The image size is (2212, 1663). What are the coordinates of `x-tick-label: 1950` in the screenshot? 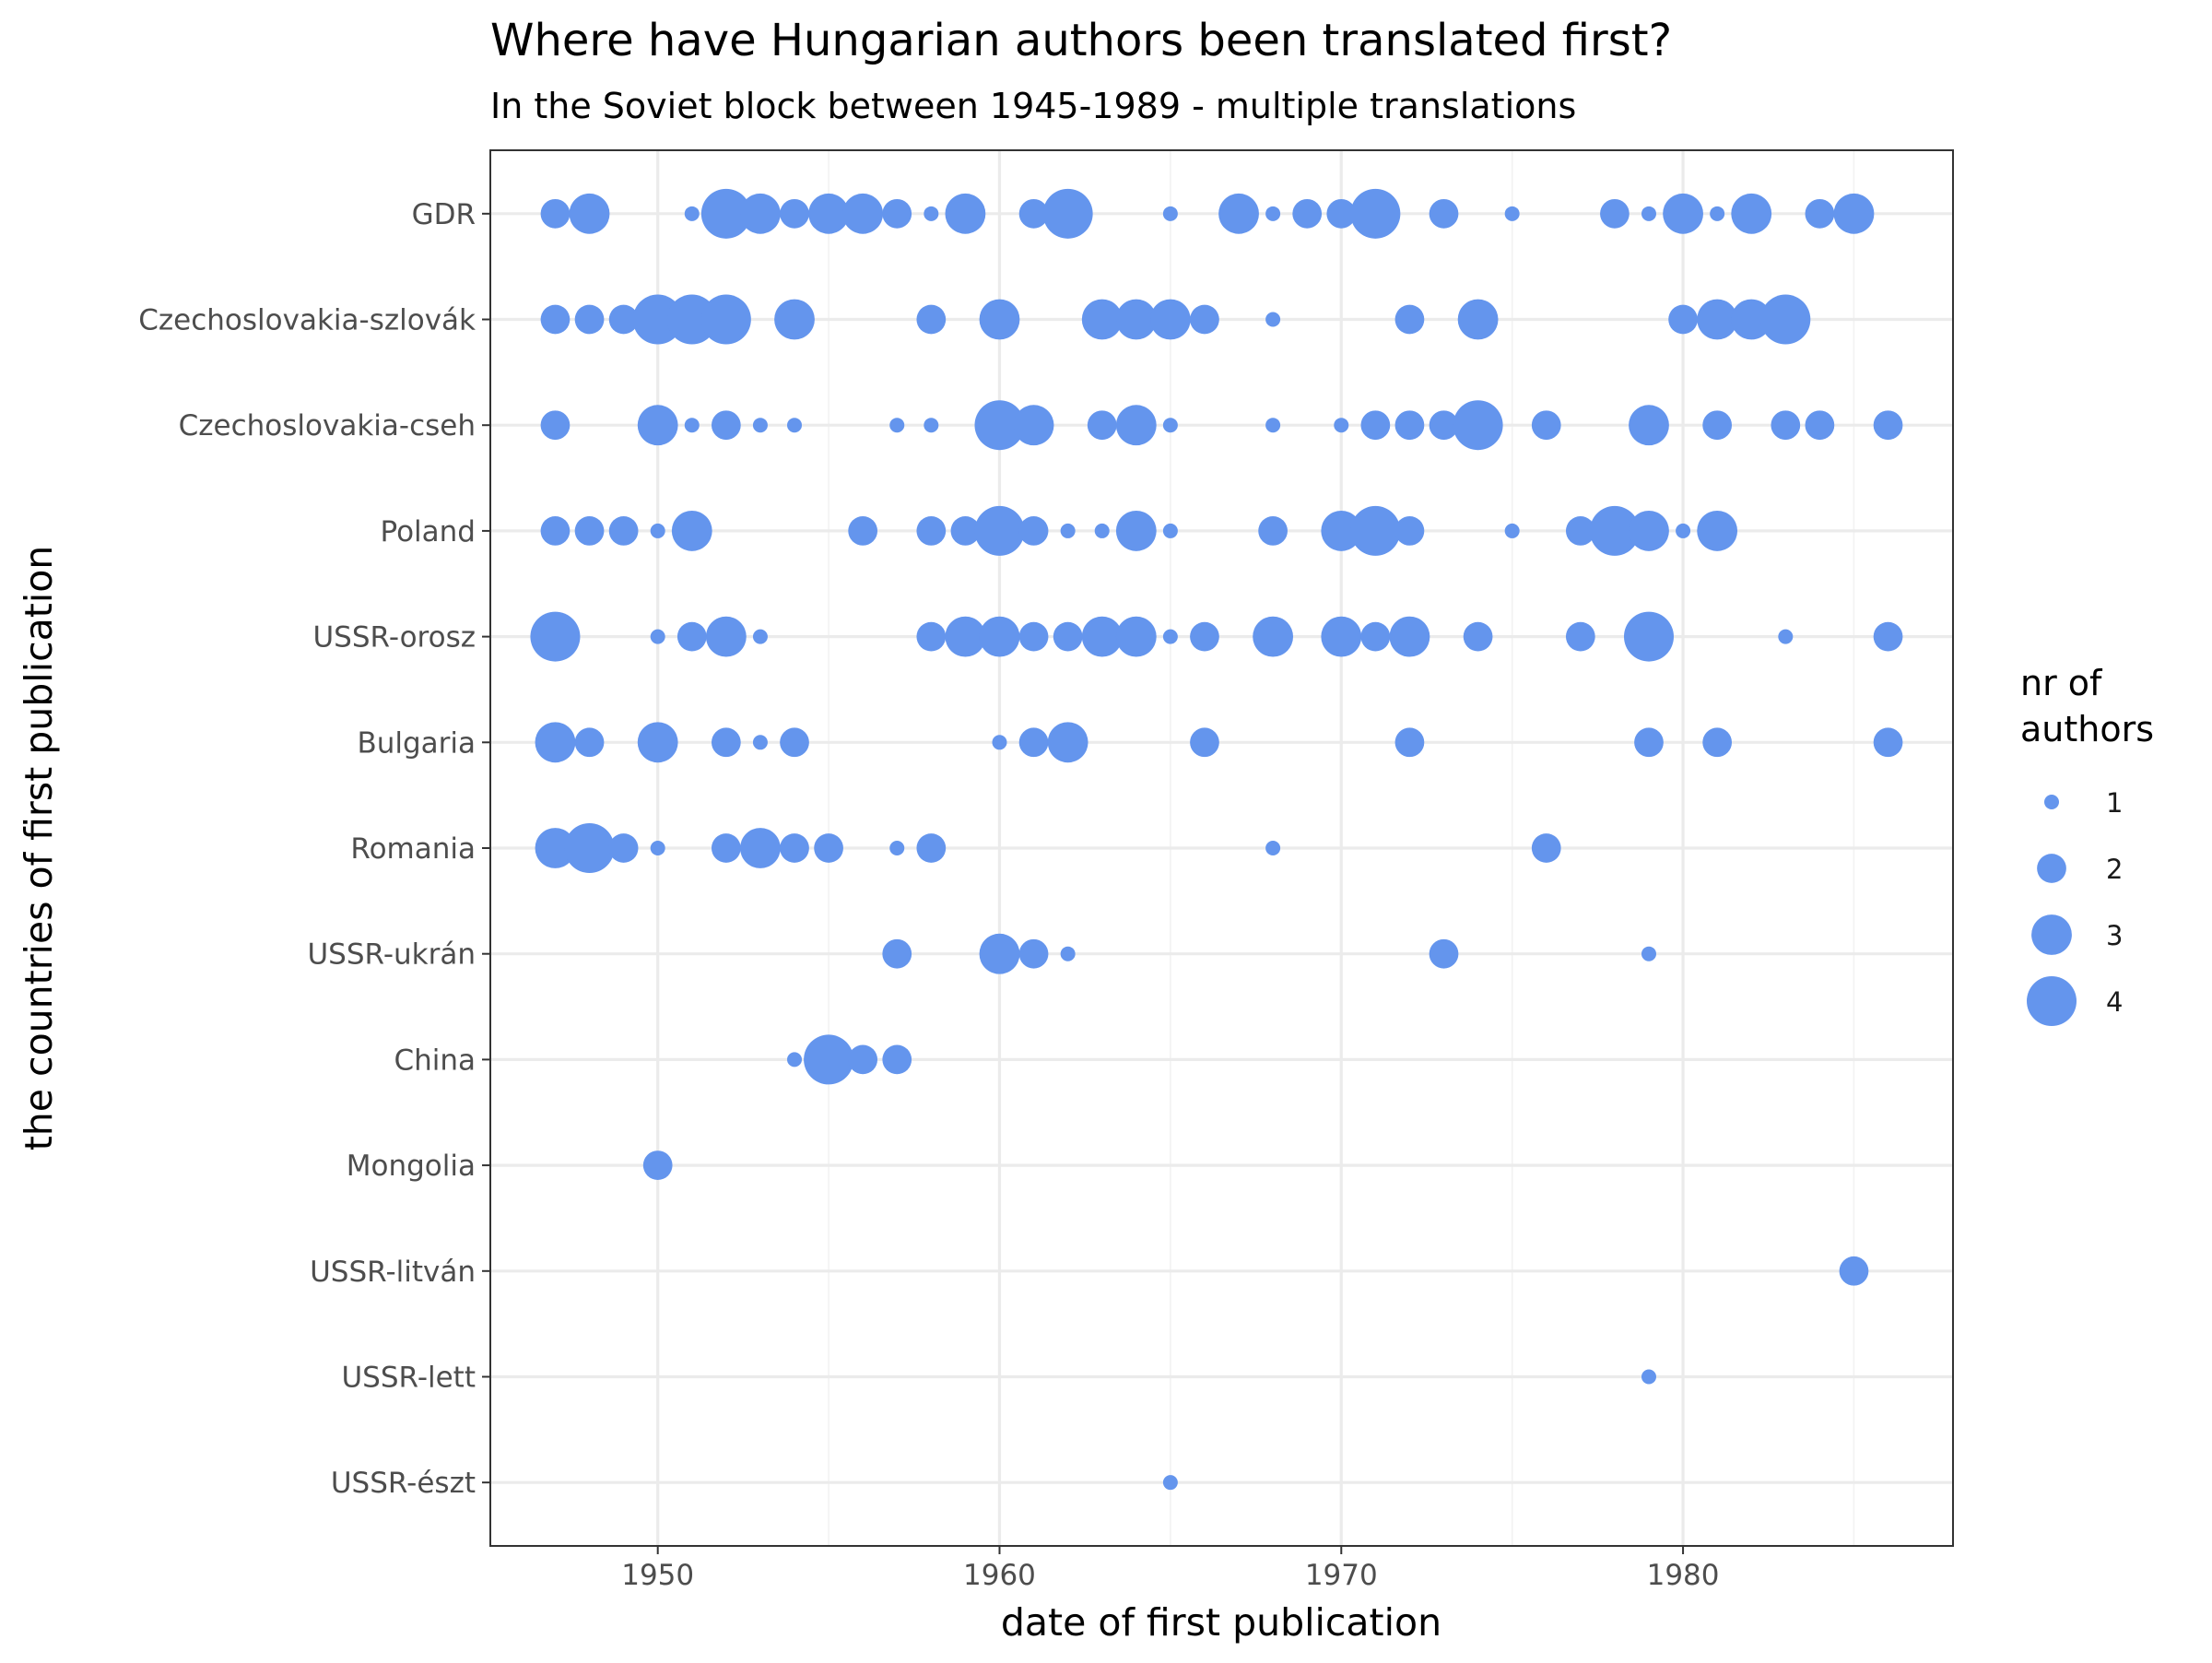 It's located at (657, 1575).